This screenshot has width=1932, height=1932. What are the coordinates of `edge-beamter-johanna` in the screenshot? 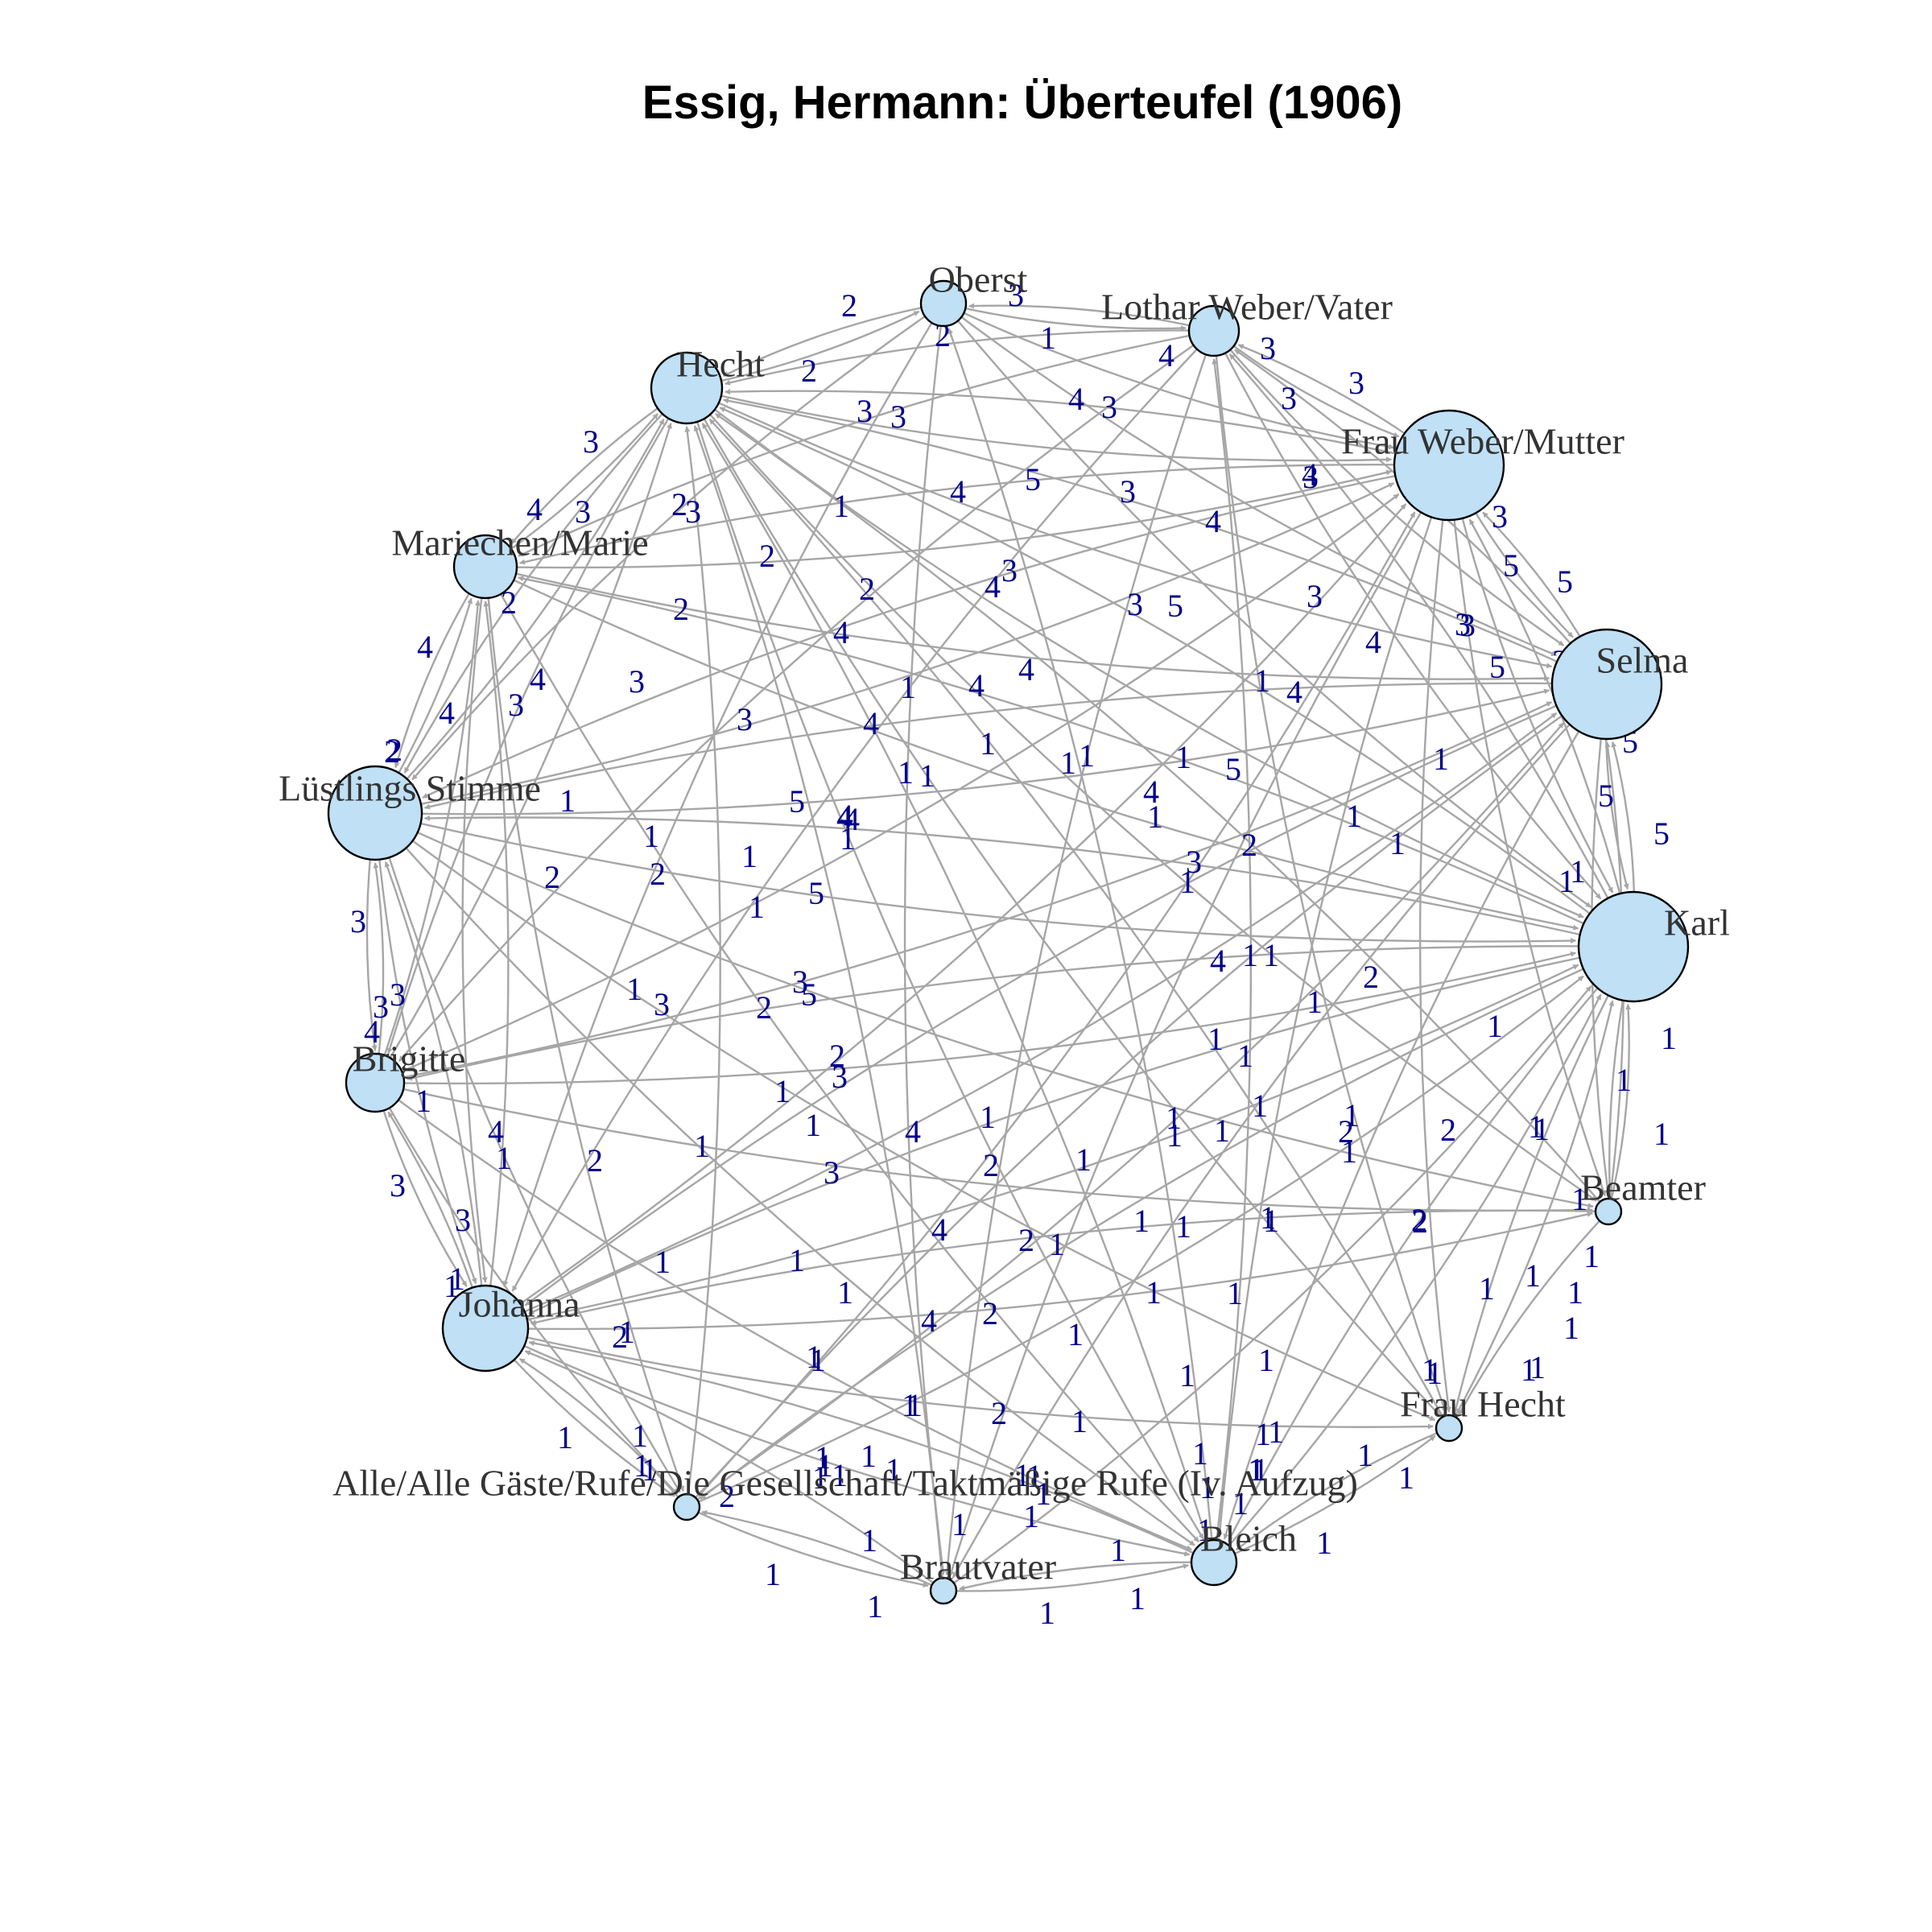 It's located at (1069, 1267).